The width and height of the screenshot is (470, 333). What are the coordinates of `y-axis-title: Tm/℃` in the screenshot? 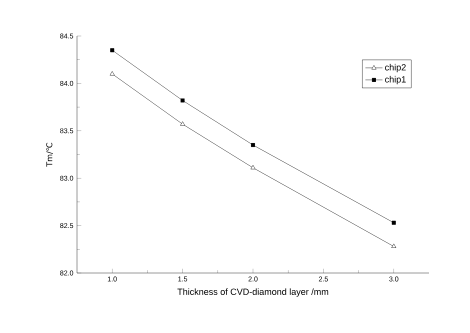 It's located at (49, 154).